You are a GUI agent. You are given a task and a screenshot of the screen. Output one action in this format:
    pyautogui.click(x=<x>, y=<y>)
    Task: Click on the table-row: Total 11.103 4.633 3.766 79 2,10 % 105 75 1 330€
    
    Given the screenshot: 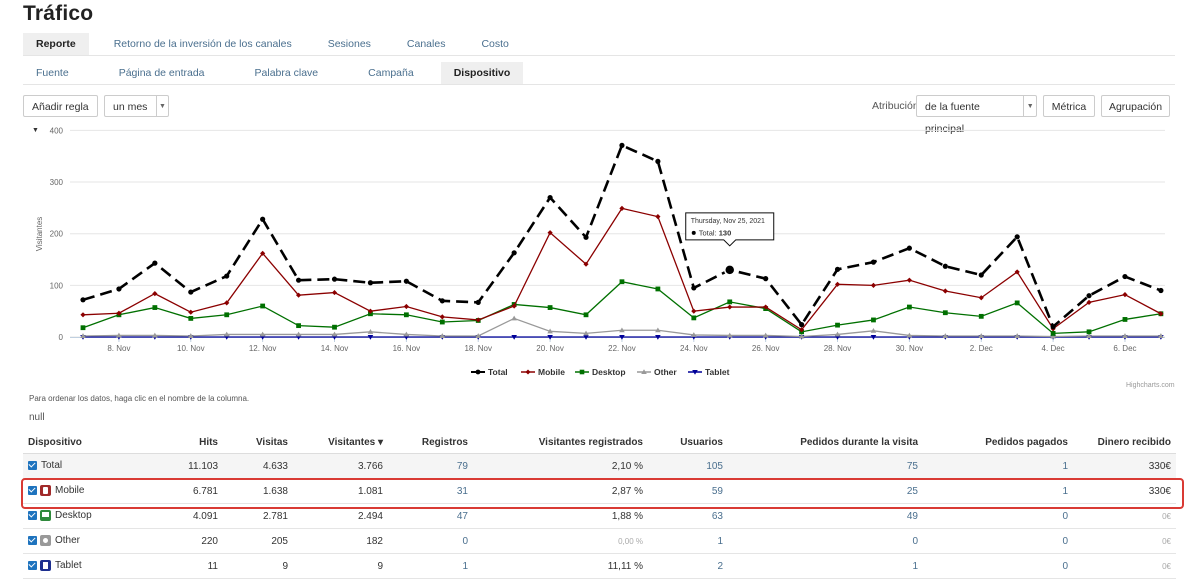 What is the action you would take?
    pyautogui.click(x=599, y=466)
    